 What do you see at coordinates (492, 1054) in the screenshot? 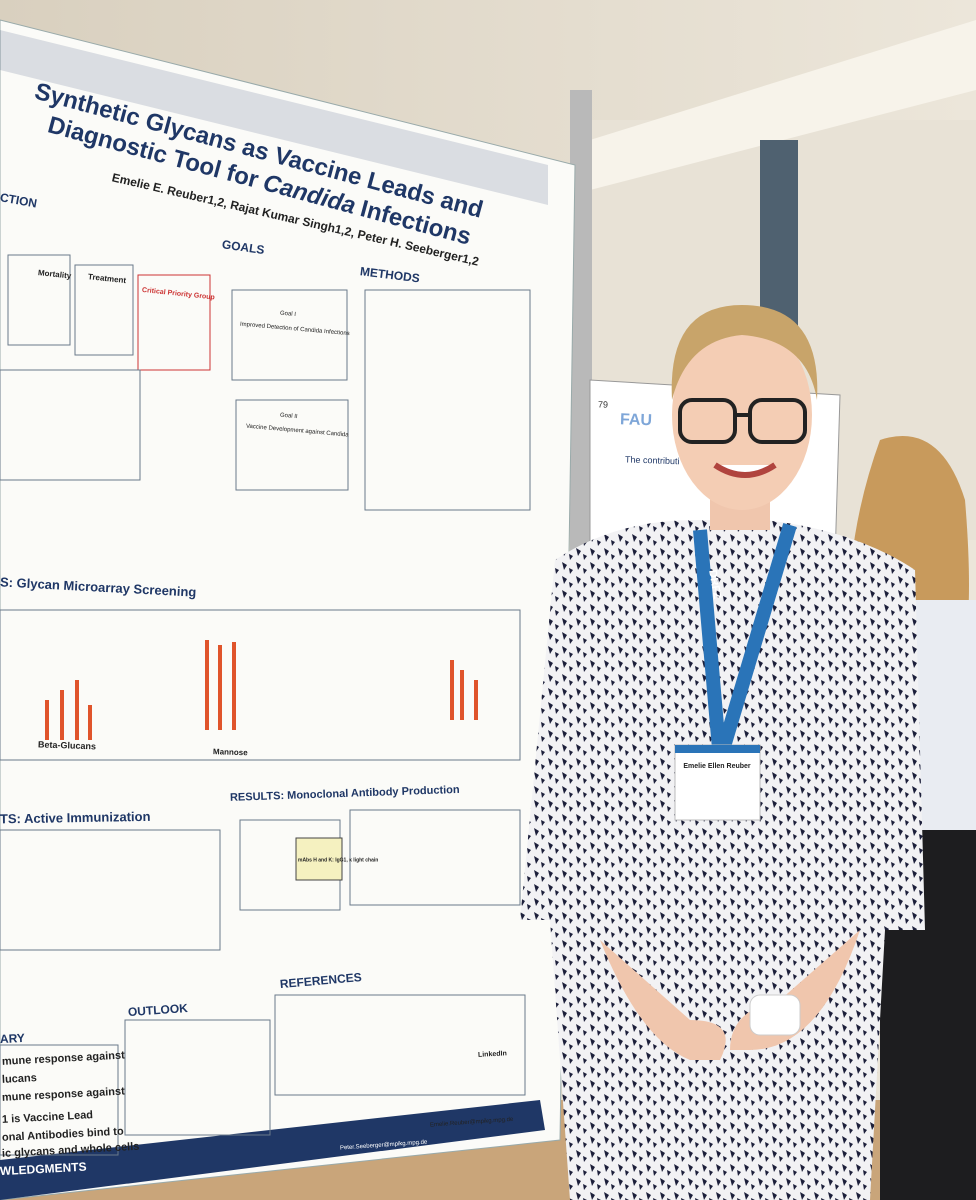
I see `contact-label: LinkedIn` at bounding box center [492, 1054].